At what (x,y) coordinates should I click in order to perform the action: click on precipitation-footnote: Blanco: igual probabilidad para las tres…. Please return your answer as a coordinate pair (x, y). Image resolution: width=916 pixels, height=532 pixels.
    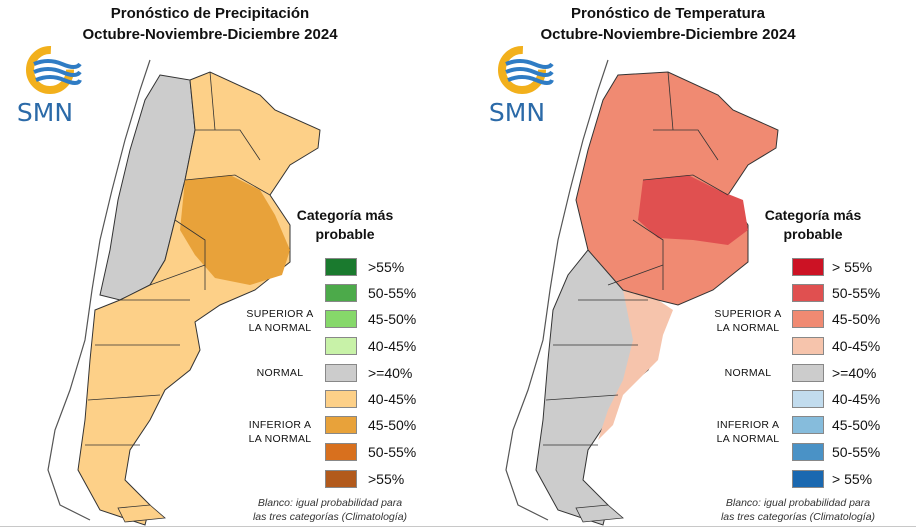
    Looking at the image, I should click on (330, 510).